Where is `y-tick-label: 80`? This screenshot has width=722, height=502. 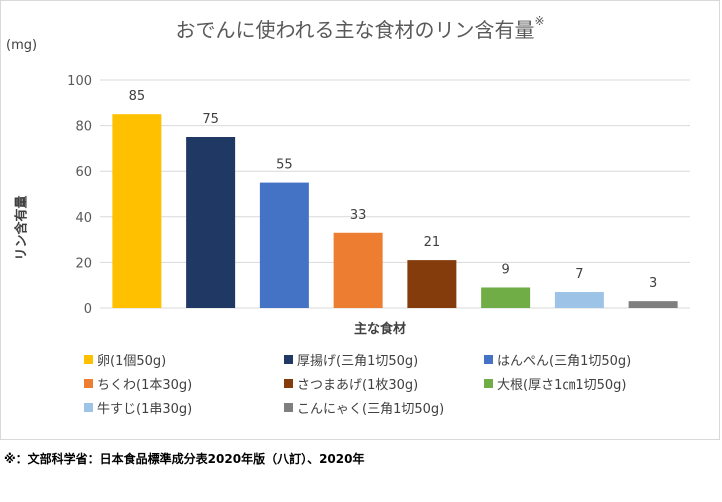
y-tick-label: 80 is located at coordinates (83, 127).